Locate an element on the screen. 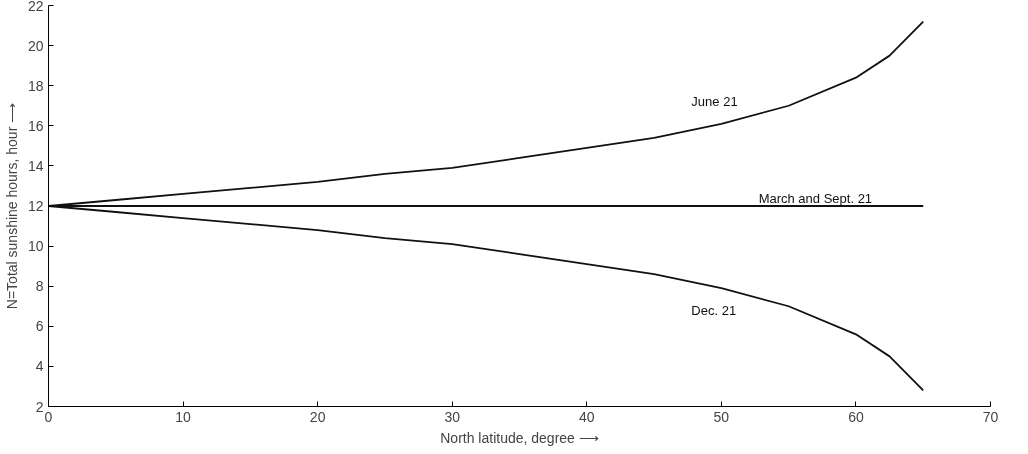 This screenshot has height=454, width=1028. y-tick-label: 6 is located at coordinates (39, 326).